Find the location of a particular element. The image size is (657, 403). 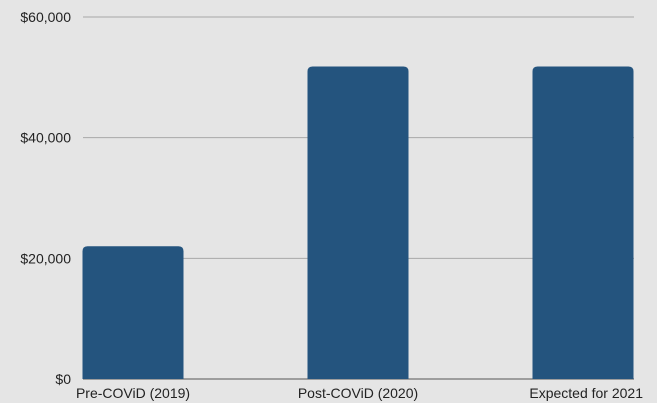

x-tick-label: Expected for 2021 is located at coordinates (586, 393).